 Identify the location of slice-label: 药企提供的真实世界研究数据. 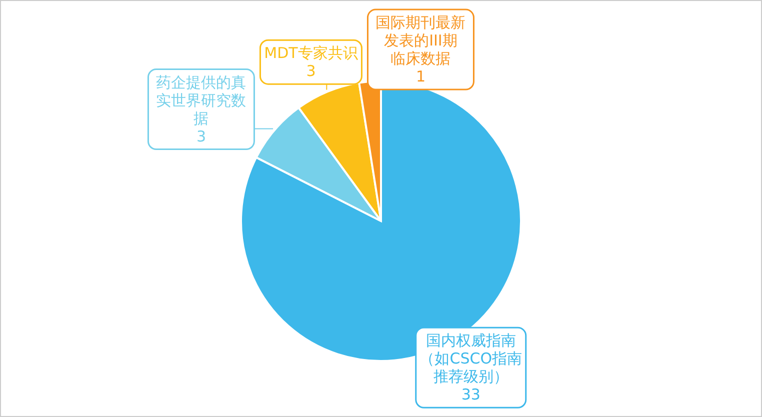
(201, 100).